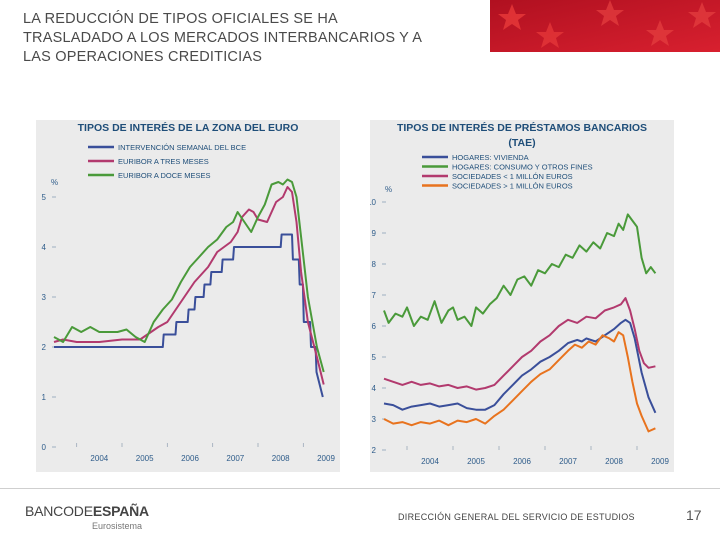  What do you see at coordinates (59, 511) in the screenshot?
I see `logo-light-text: BANCODE` at bounding box center [59, 511].